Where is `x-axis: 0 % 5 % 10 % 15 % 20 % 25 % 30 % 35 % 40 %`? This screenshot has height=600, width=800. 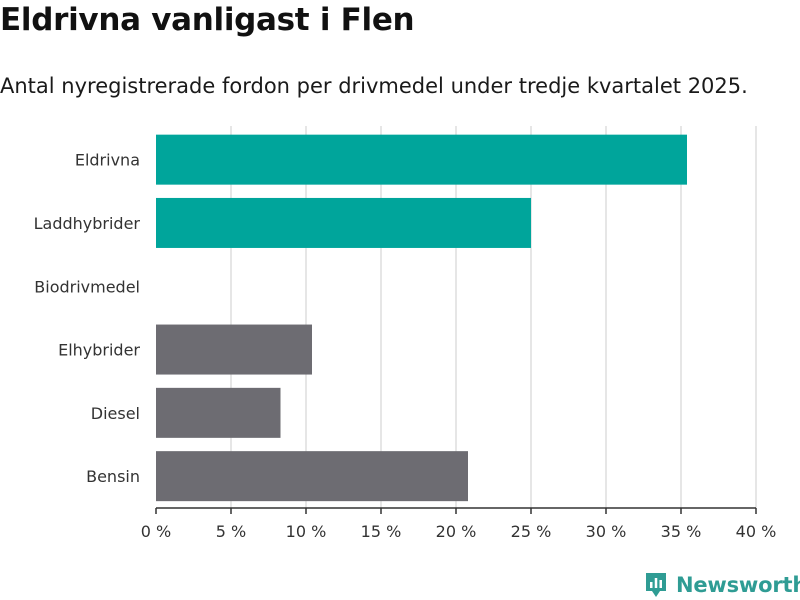 x-axis: 0 % 5 % 10 % 15 % 20 % 25 % 30 % 35 % 40 % is located at coordinates (459, 524).